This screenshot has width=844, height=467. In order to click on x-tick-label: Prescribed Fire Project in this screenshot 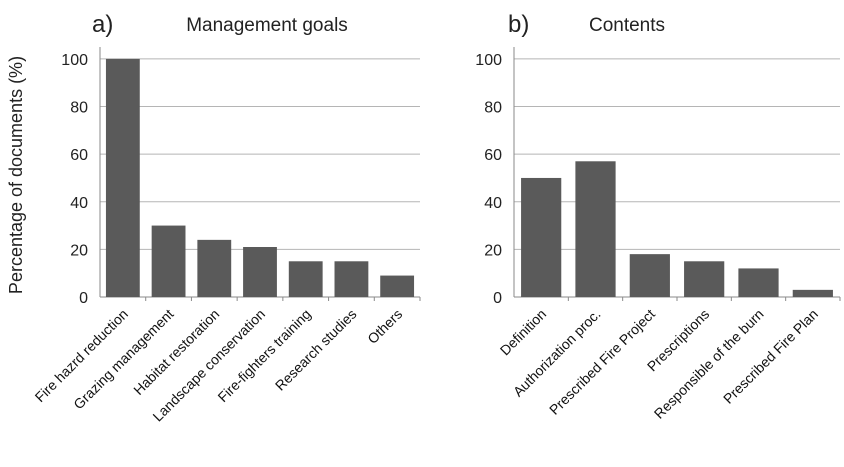, I will do `click(602, 362)`.